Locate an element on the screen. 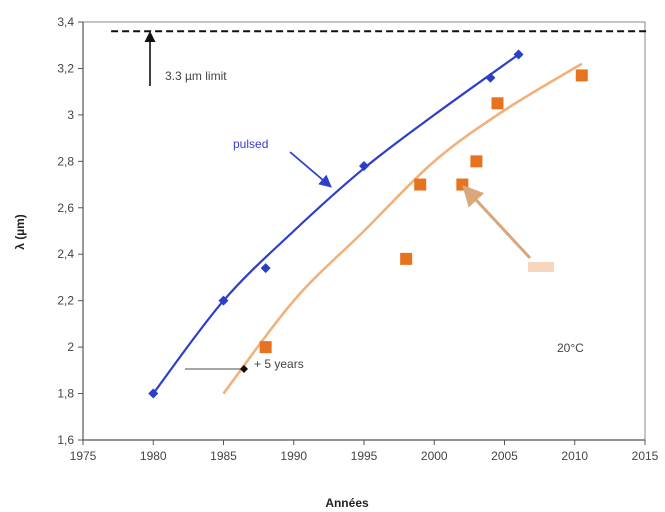 The width and height of the screenshot is (665, 512). years-marker-dot is located at coordinates (244, 369).